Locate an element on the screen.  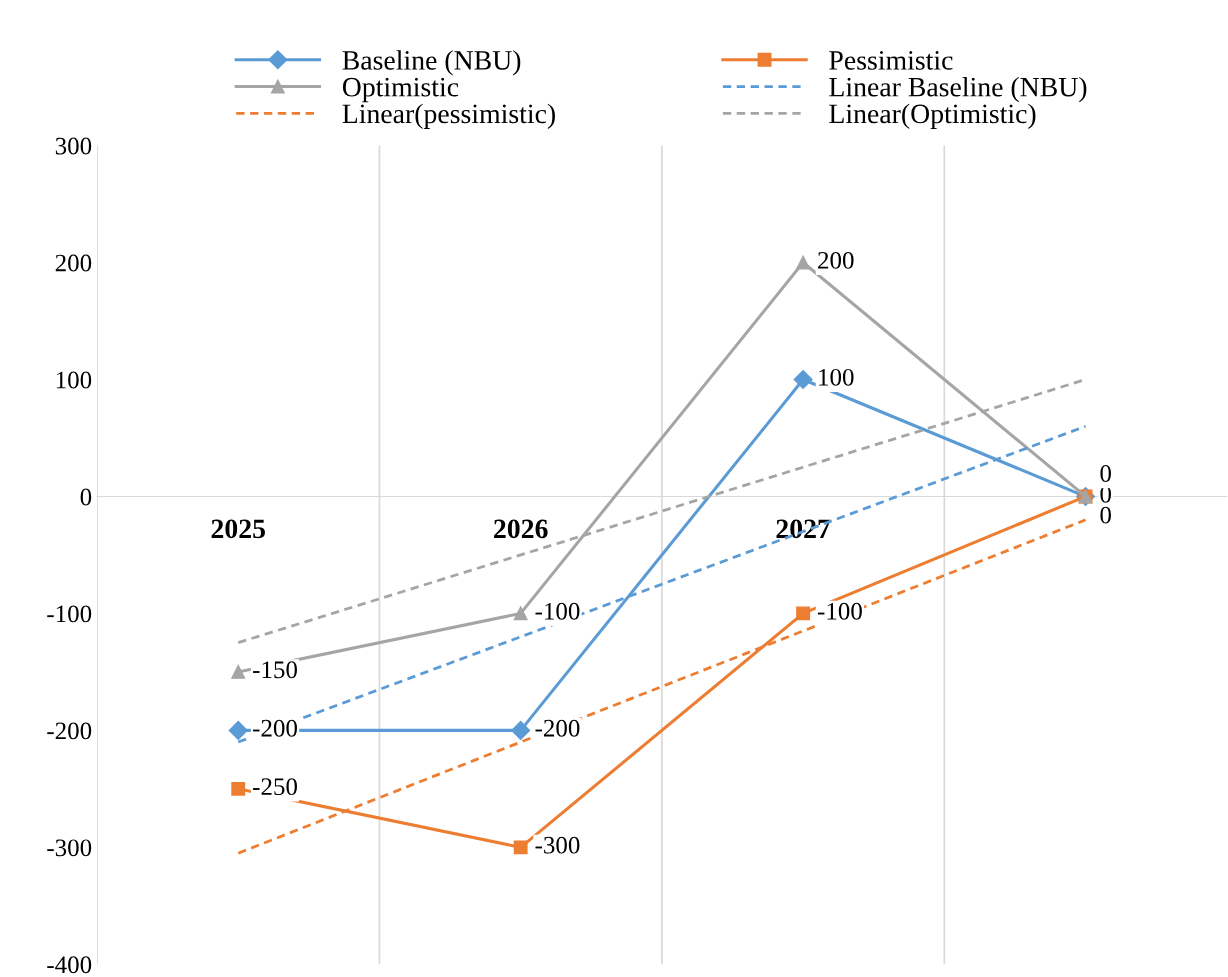
data-label: -150 is located at coordinates (275, 670).